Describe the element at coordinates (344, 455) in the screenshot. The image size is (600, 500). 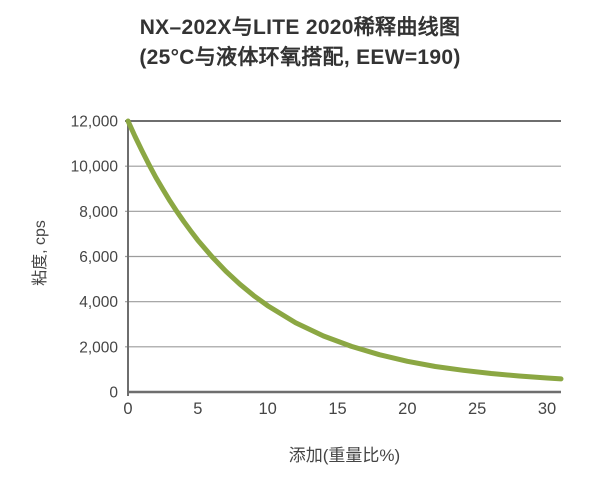
I see `x-axis-title: 添加(重量比%)` at that location.